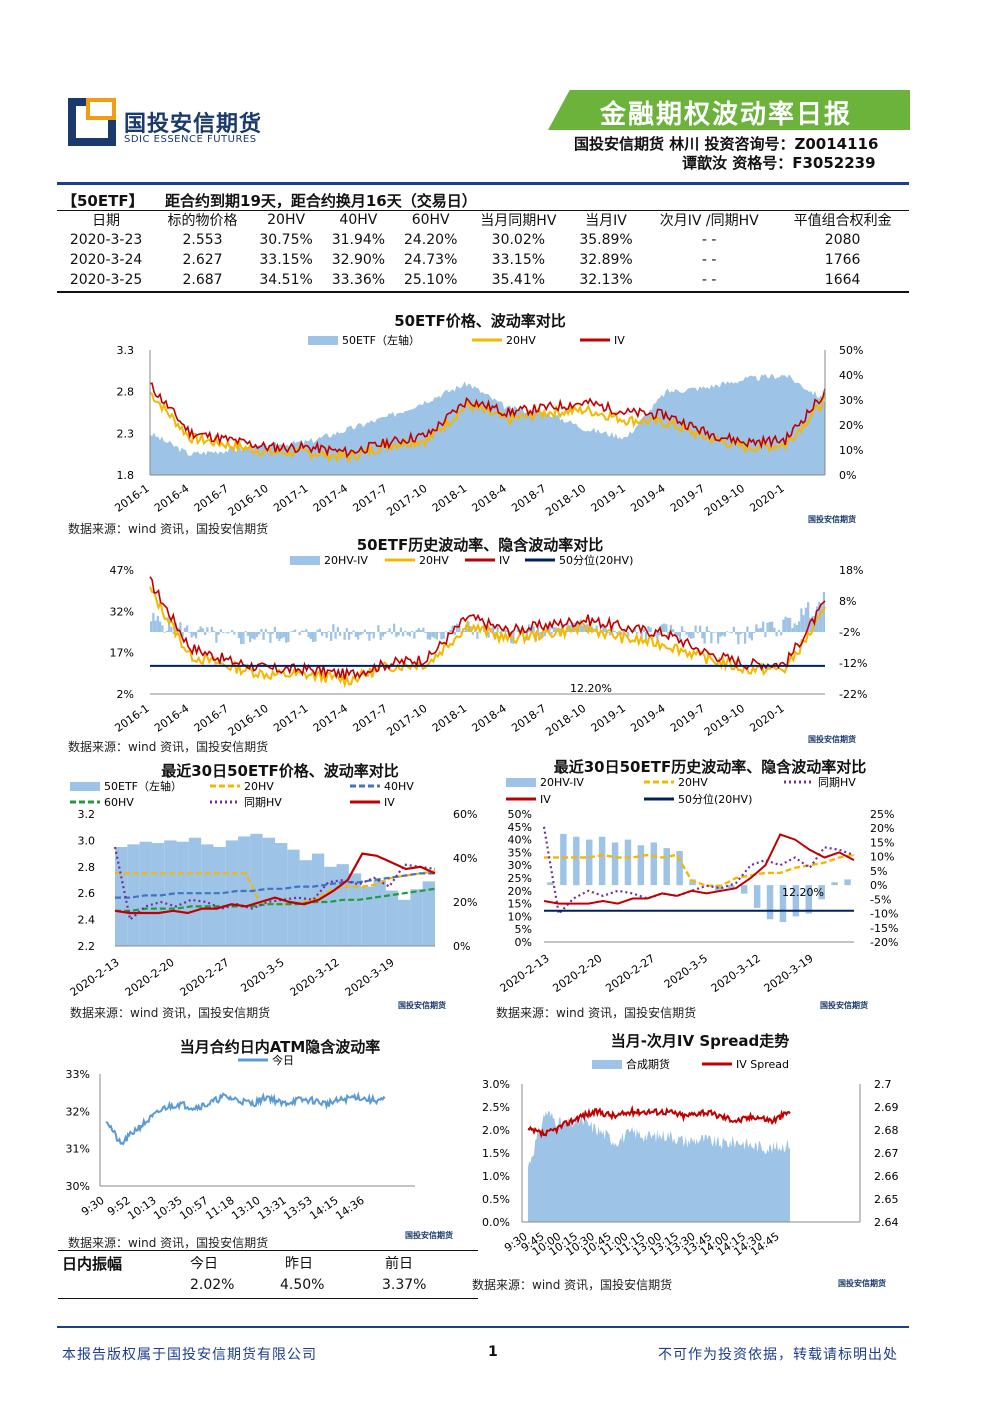 Image resolution: width=992 pixels, height=1403 pixels. What do you see at coordinates (518, 240) in the screenshot?
I see `table-cell: 30.02%` at bounding box center [518, 240].